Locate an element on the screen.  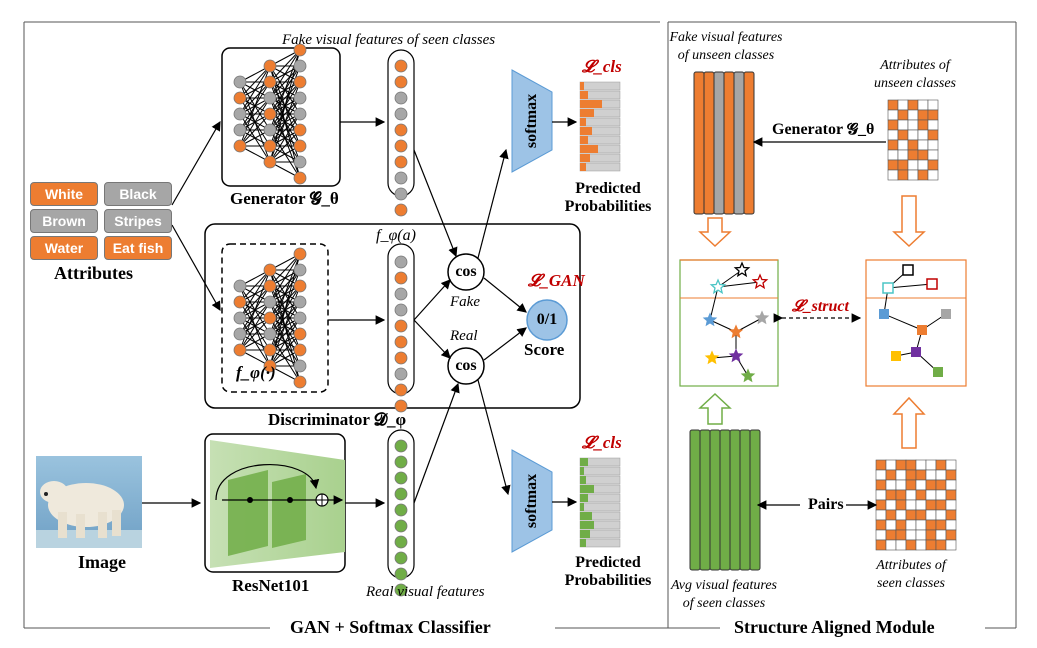
attribute-chip-black: Black is located at coordinates (138, 194).